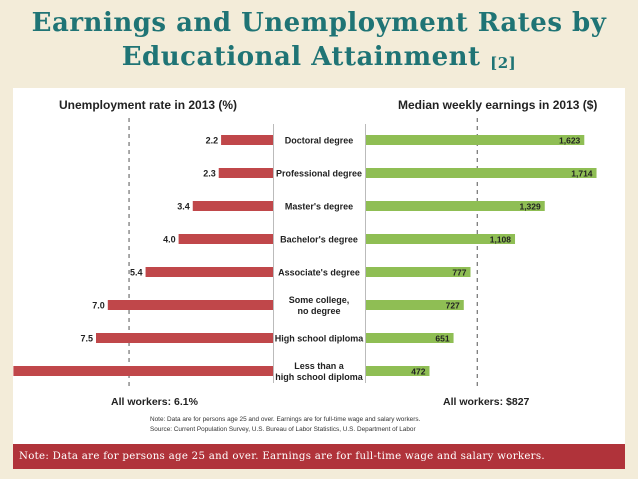 This screenshot has width=638, height=479. What do you see at coordinates (503, 63) in the screenshot?
I see `citation-reference: [2]` at bounding box center [503, 63].